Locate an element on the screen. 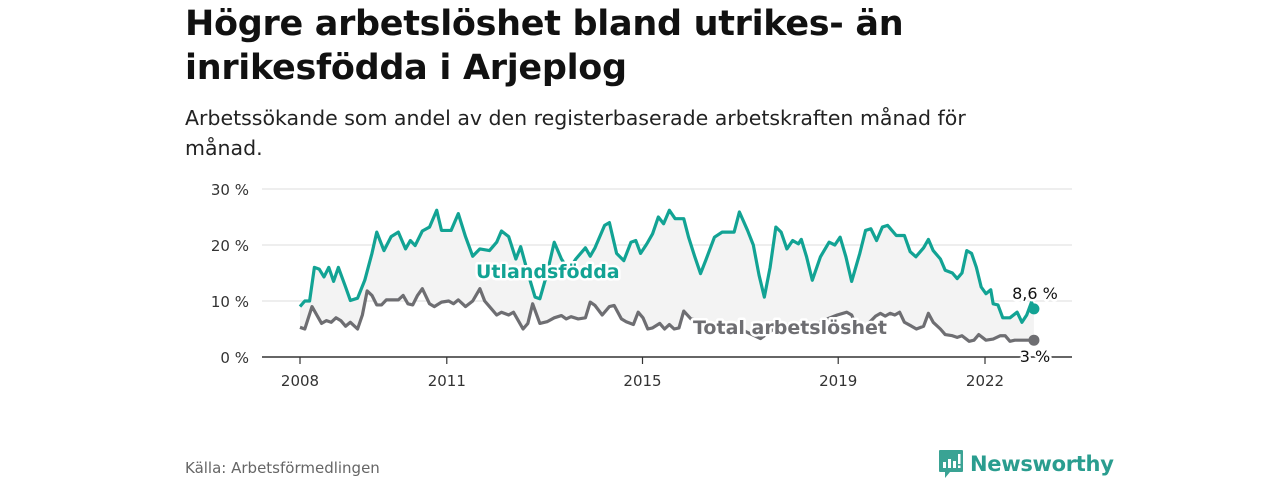 The width and height of the screenshot is (1280, 480). y-tick-label: 10 % is located at coordinates (230, 302).